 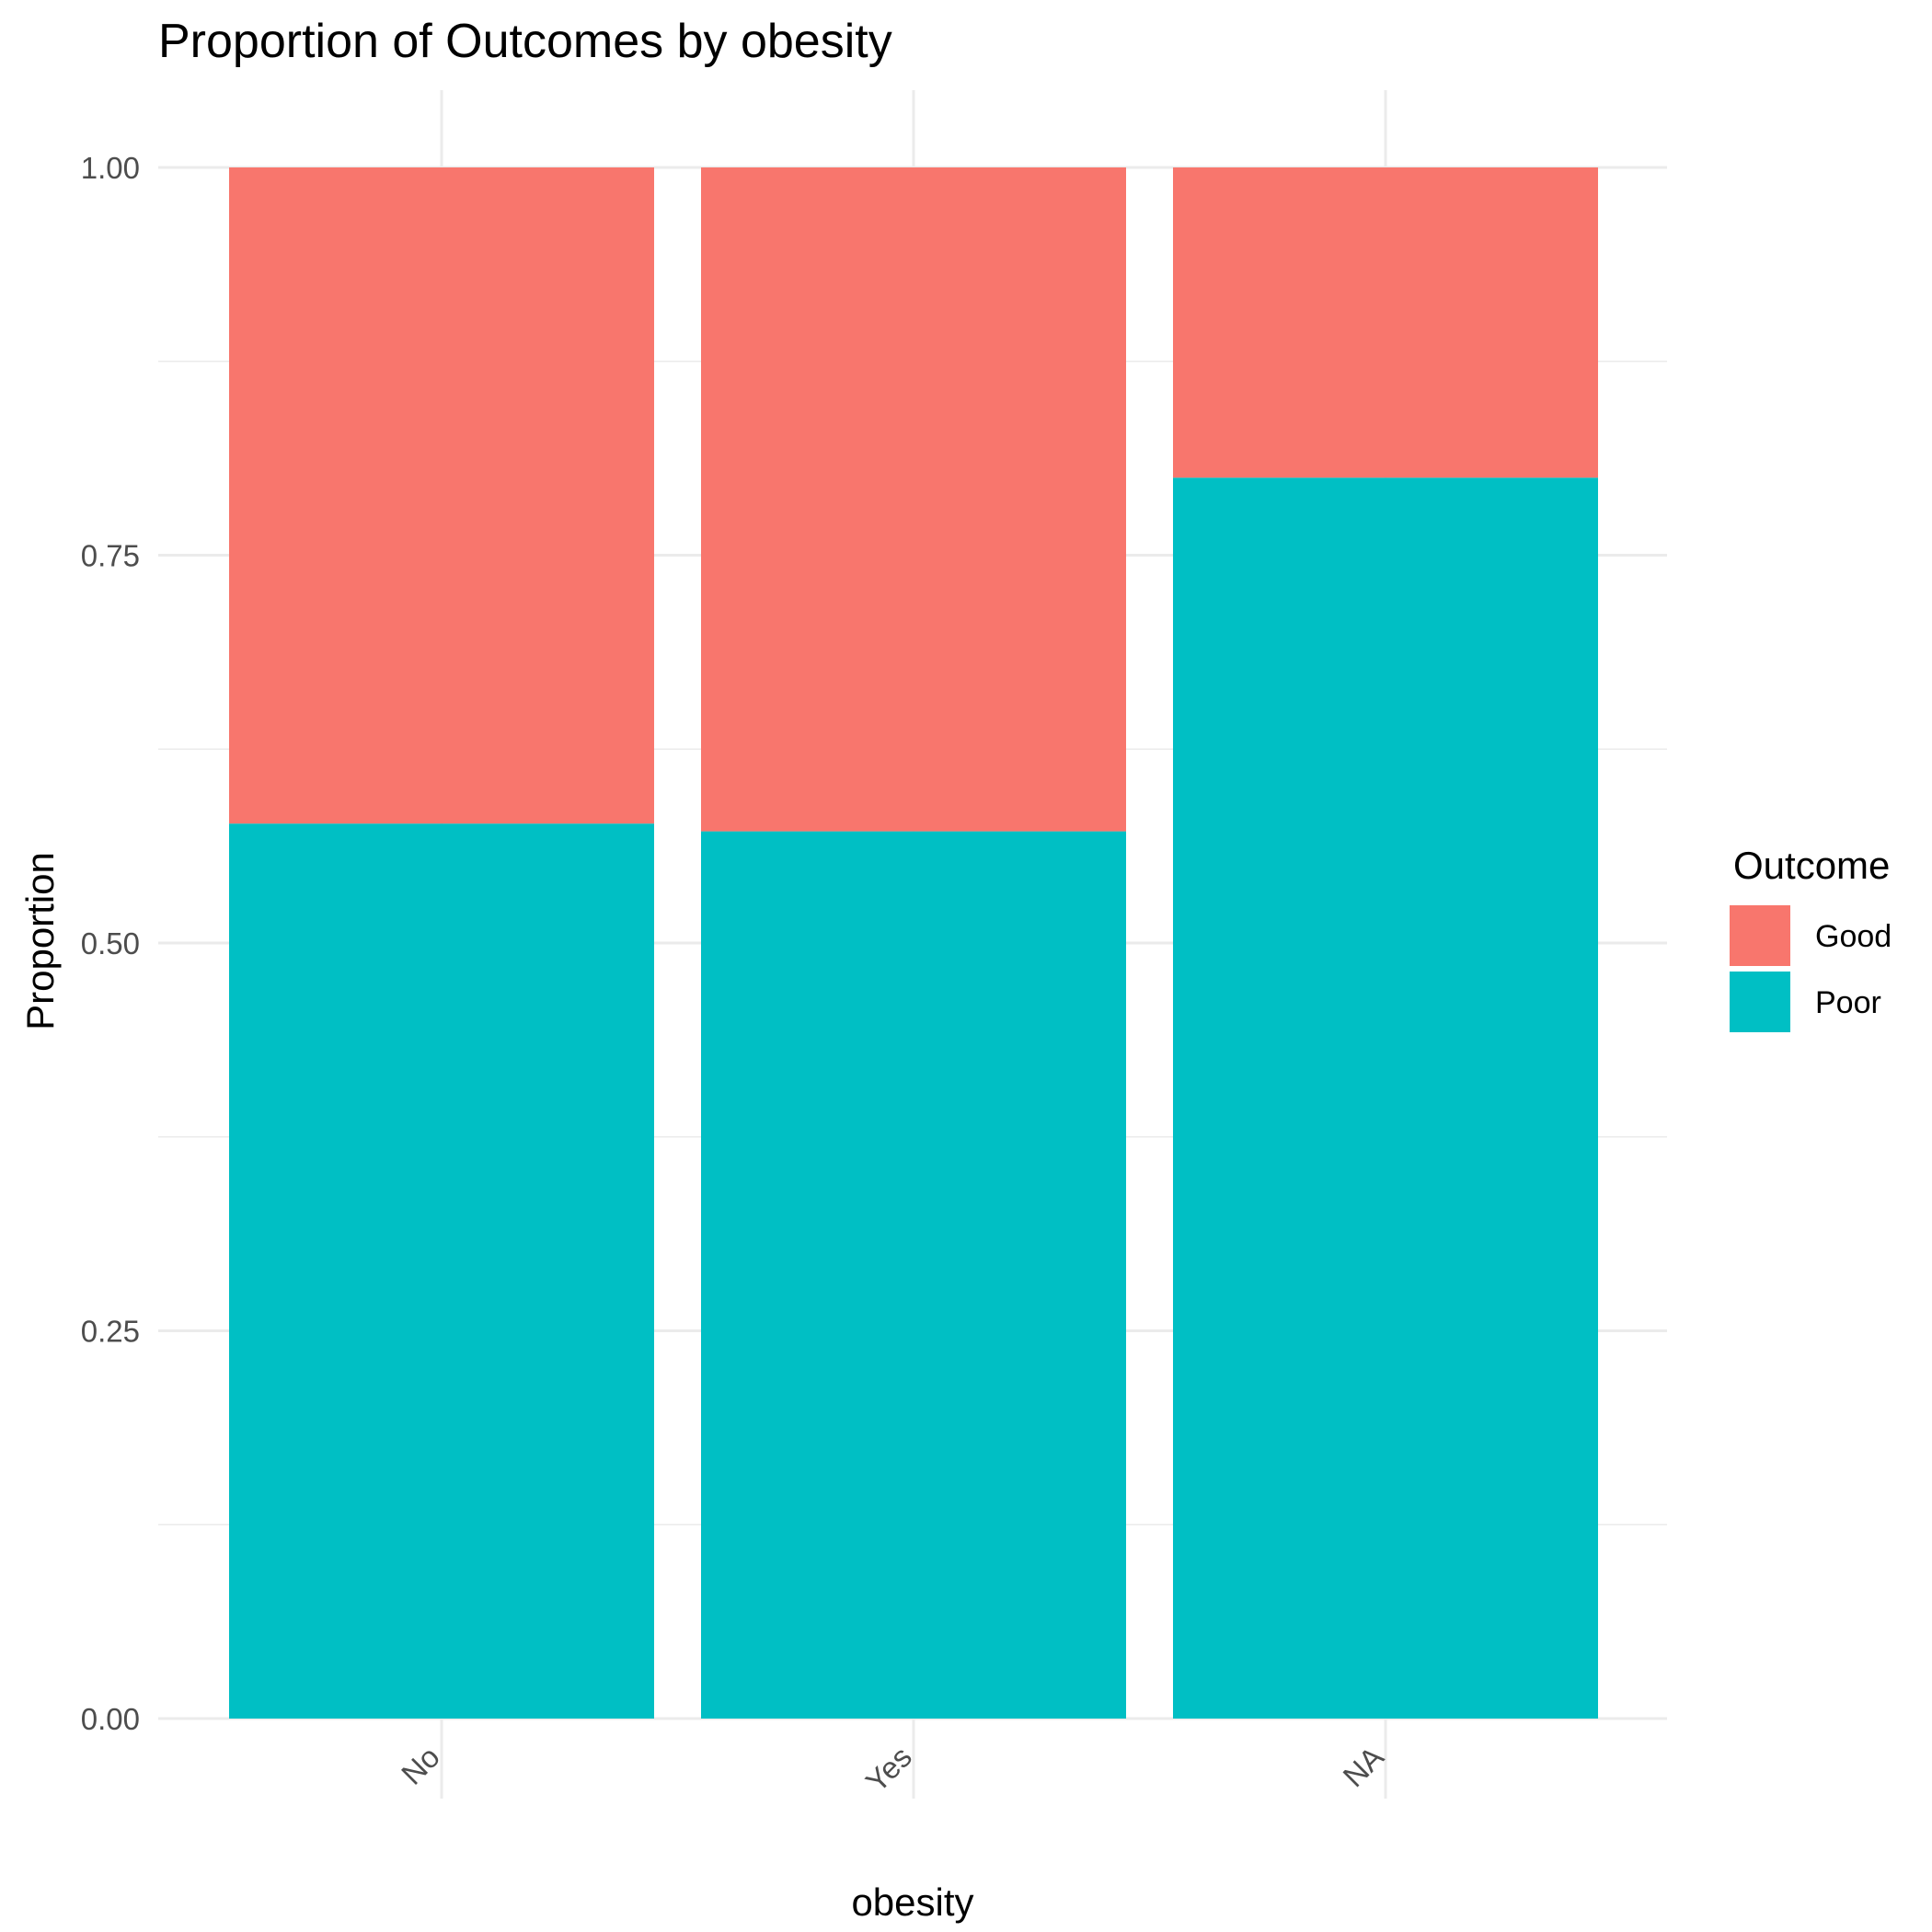 I want to click on y-tick-label: 0.25, so click(x=110, y=1332).